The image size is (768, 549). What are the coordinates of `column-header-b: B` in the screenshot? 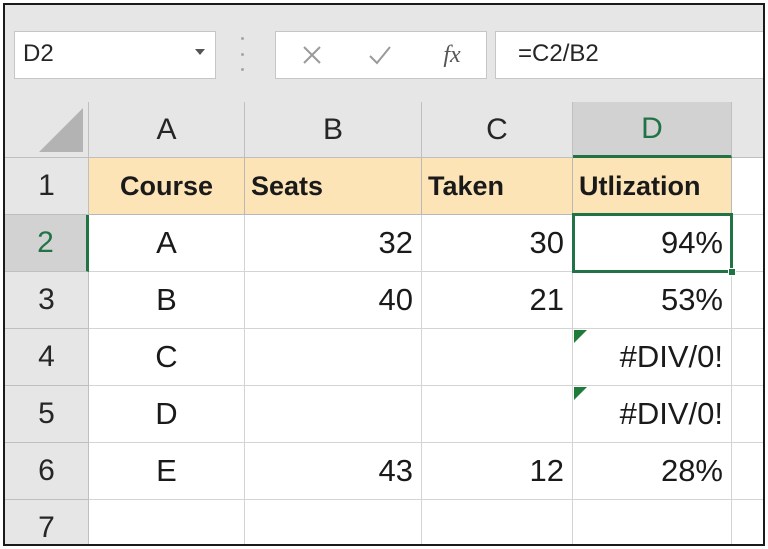 It's located at (333, 130).